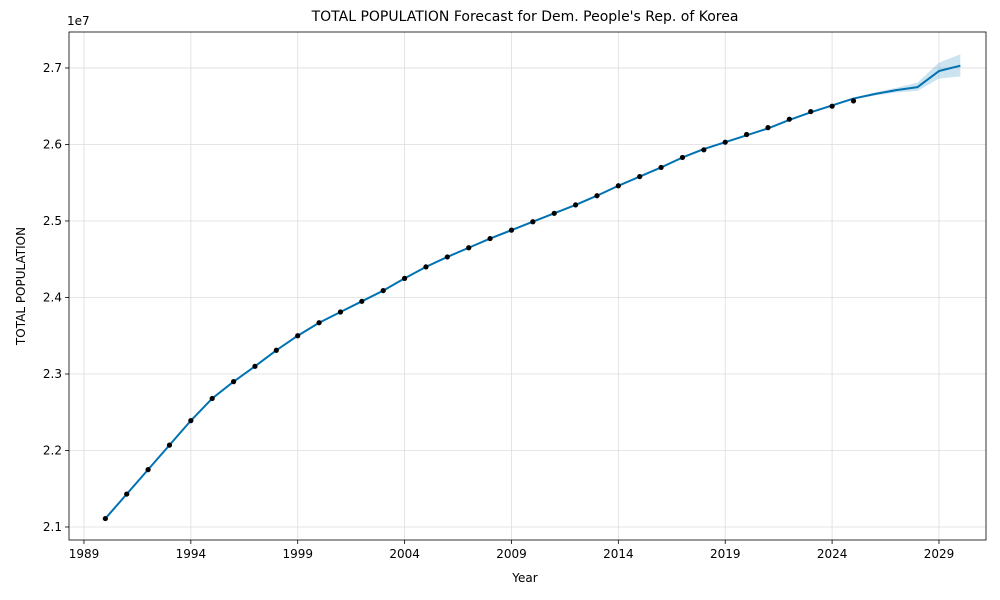 Image resolution: width=1000 pixels, height=600 pixels. I want to click on y-tick-label: 2.4, so click(52, 297).